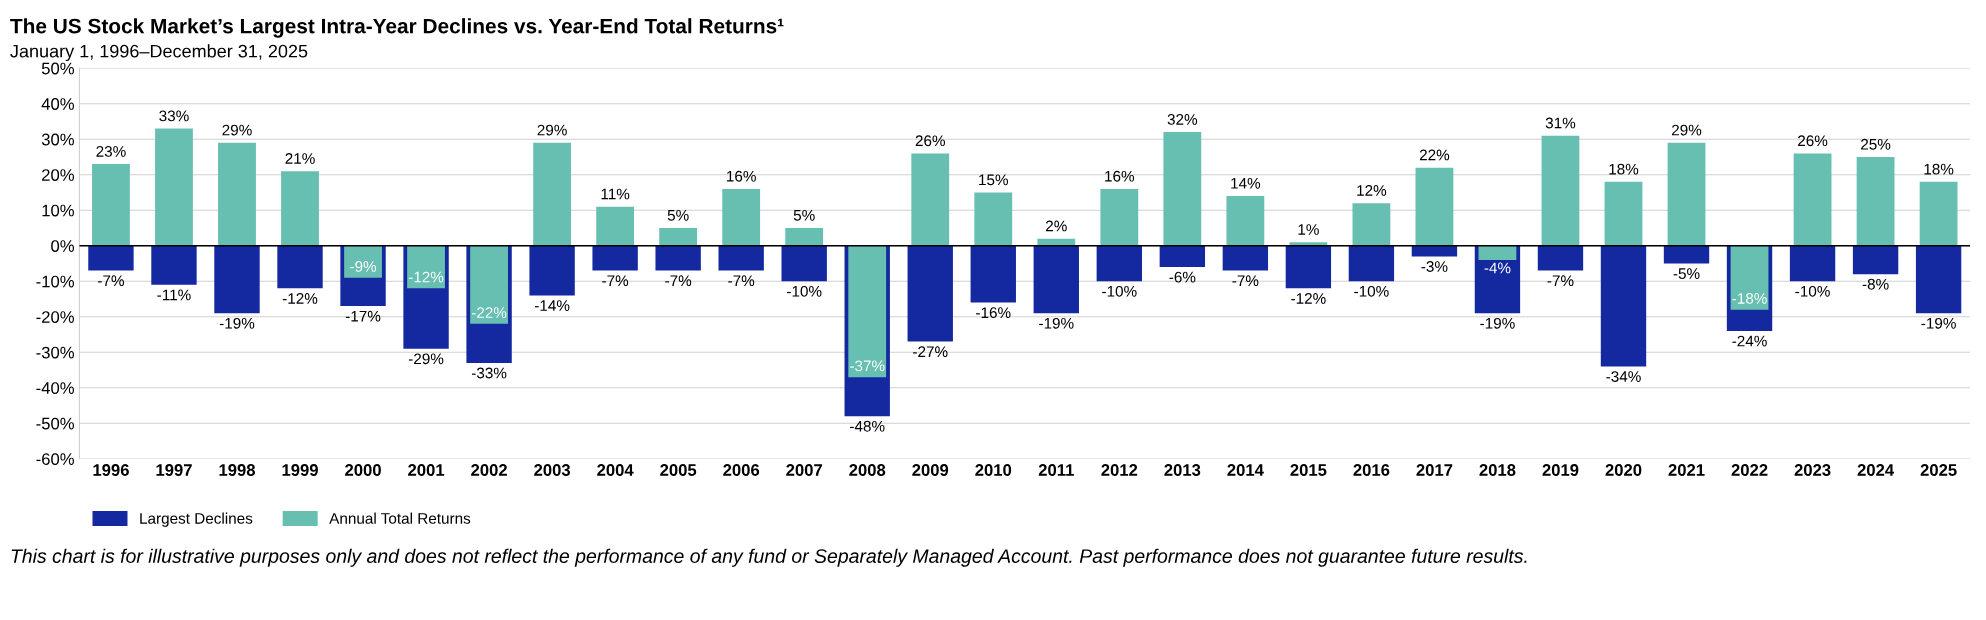  I want to click on x-tick-label: 2010, so click(993, 470).